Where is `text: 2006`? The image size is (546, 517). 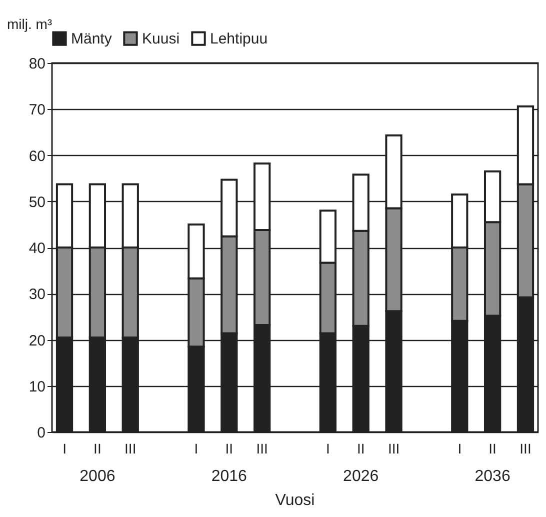
text: 2006 is located at coordinates (98, 476).